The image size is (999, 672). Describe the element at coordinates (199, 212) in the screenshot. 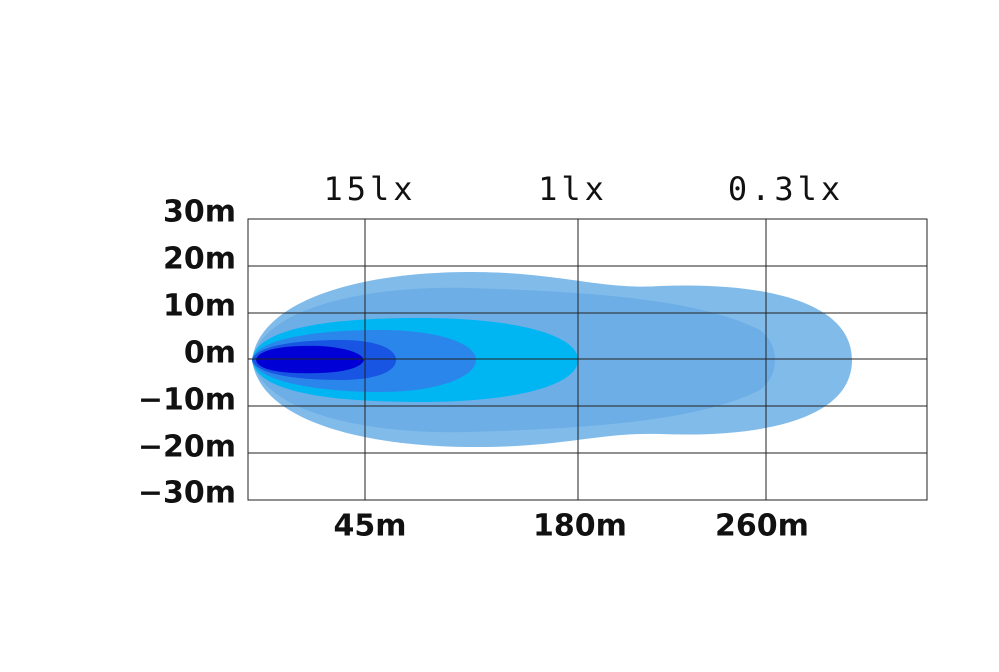

I see `y-label: 30m` at that location.